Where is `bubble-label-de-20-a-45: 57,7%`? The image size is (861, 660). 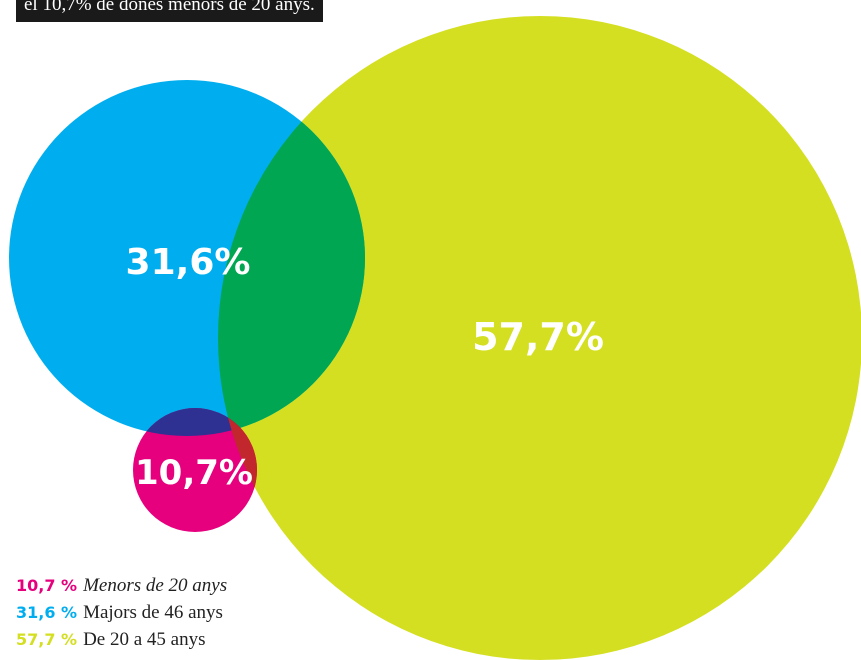
bubble-label-de-20-a-45: 57,7% is located at coordinates (538, 337).